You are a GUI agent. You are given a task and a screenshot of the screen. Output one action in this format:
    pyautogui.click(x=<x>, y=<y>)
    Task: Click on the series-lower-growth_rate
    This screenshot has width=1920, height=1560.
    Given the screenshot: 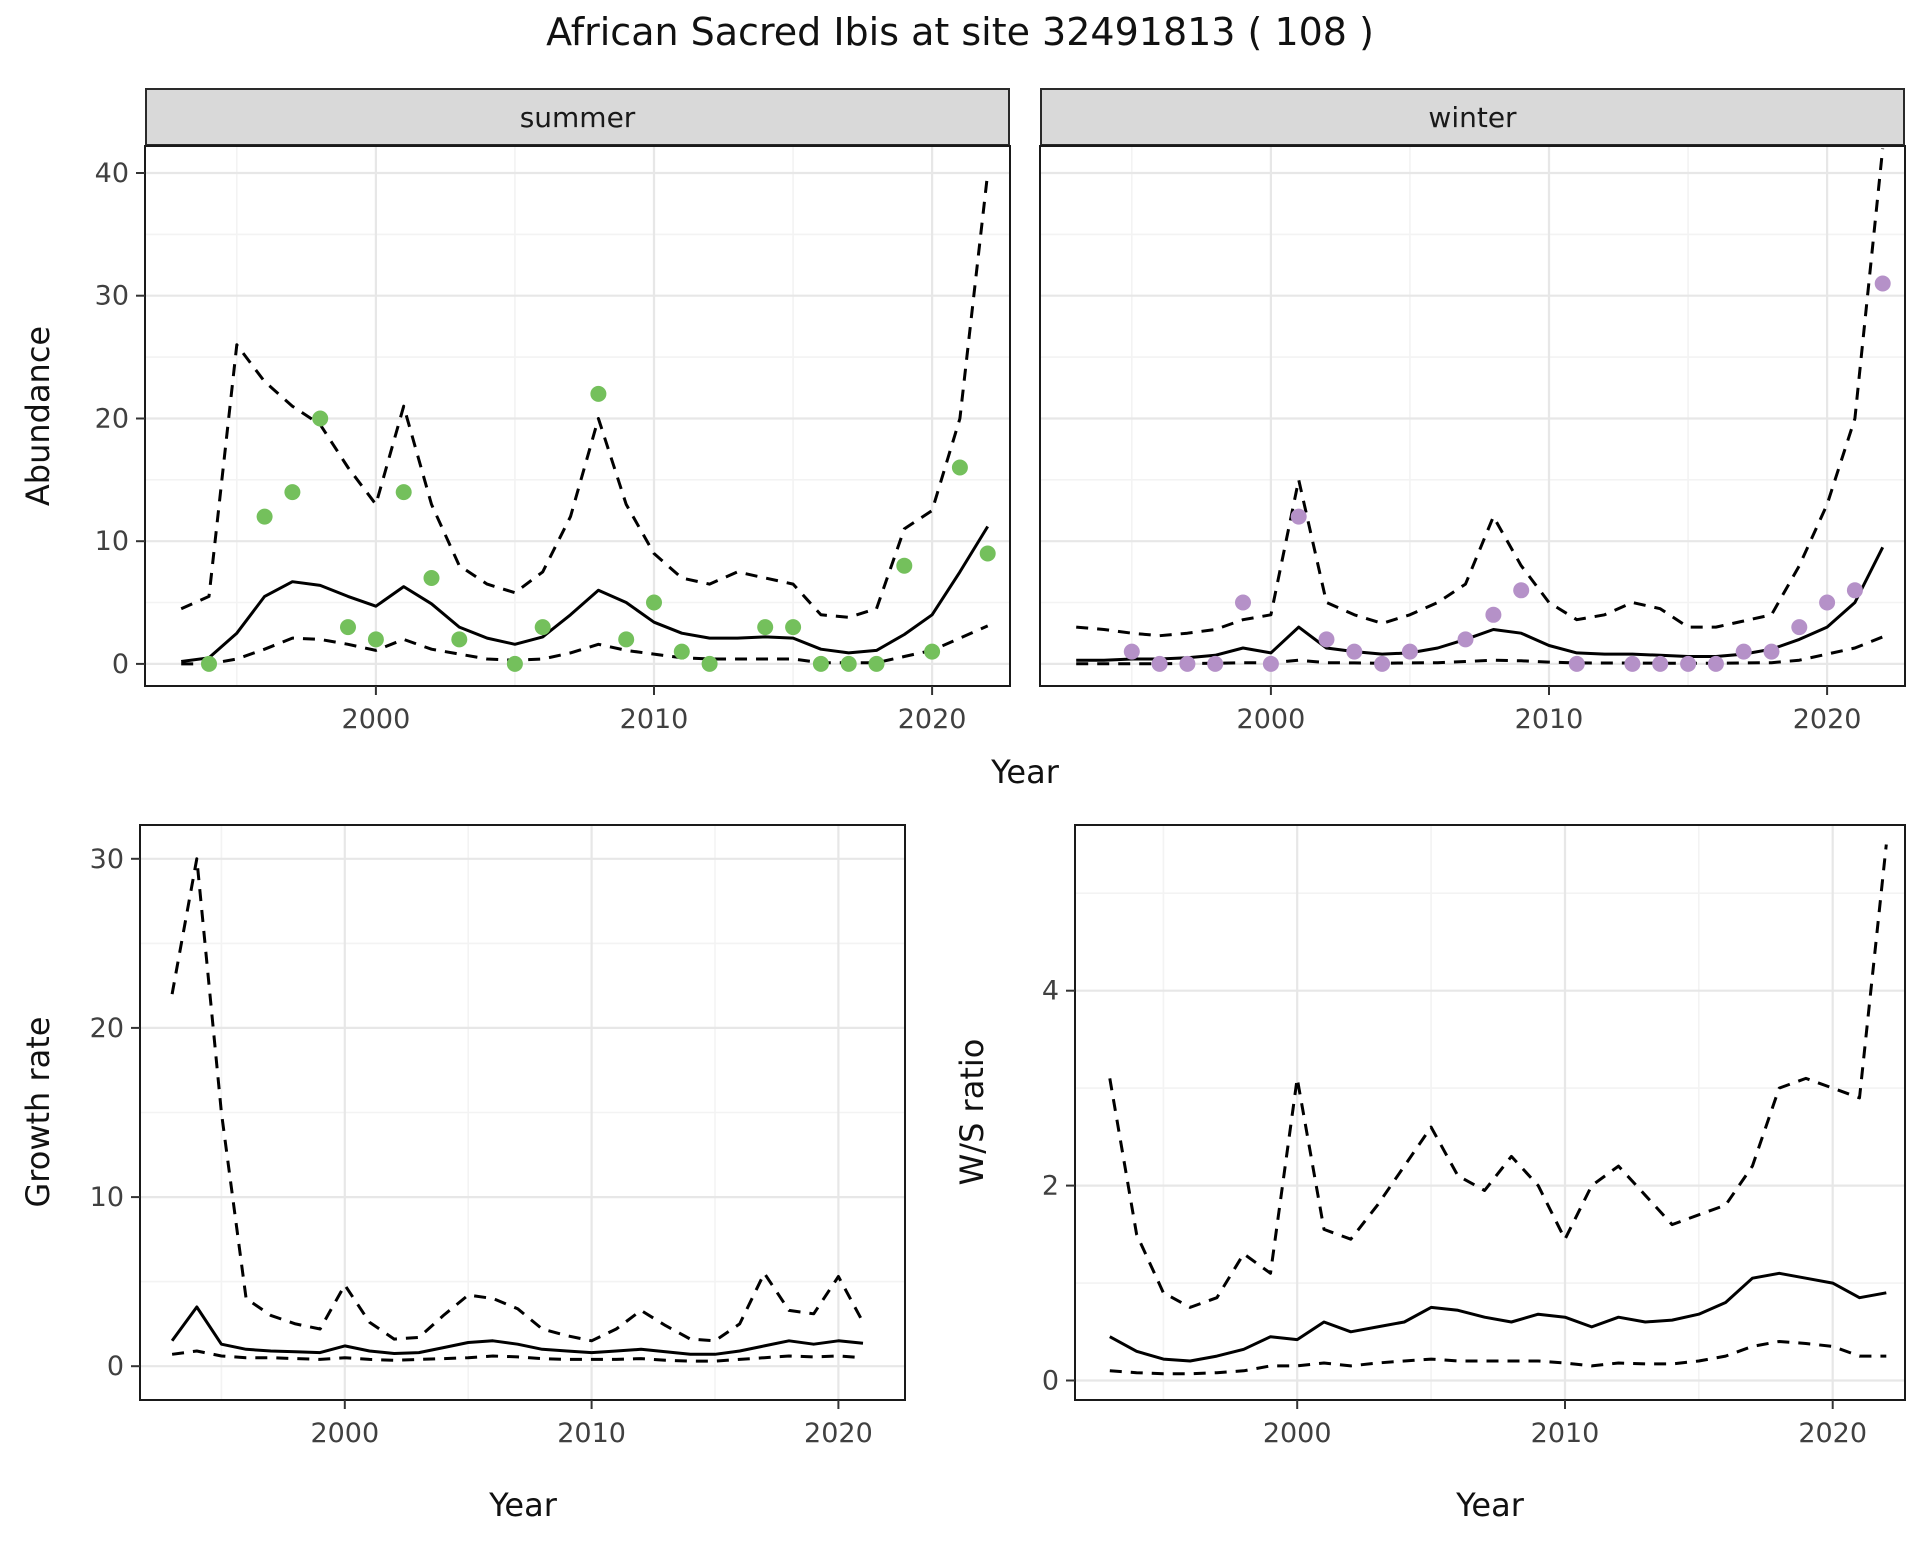 What is the action you would take?
    pyautogui.click(x=517, y=1356)
    